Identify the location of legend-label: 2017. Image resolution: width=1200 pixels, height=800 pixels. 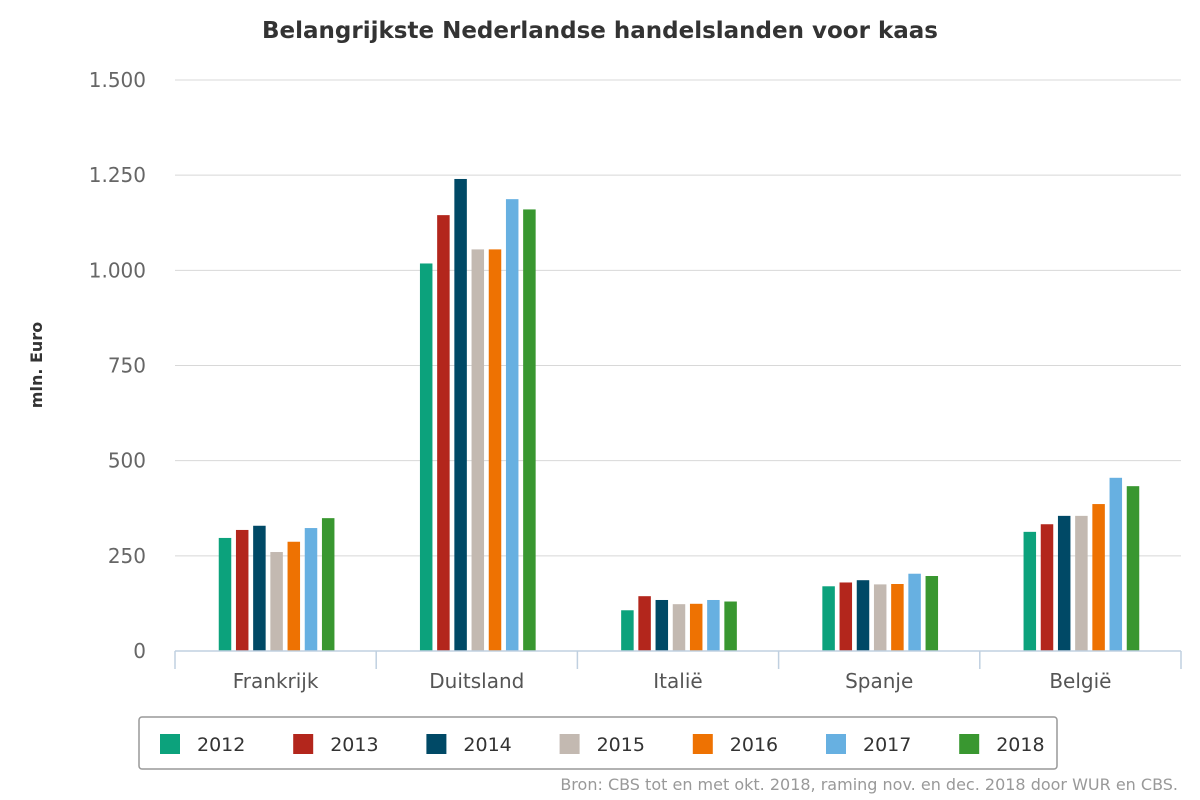
(887, 745).